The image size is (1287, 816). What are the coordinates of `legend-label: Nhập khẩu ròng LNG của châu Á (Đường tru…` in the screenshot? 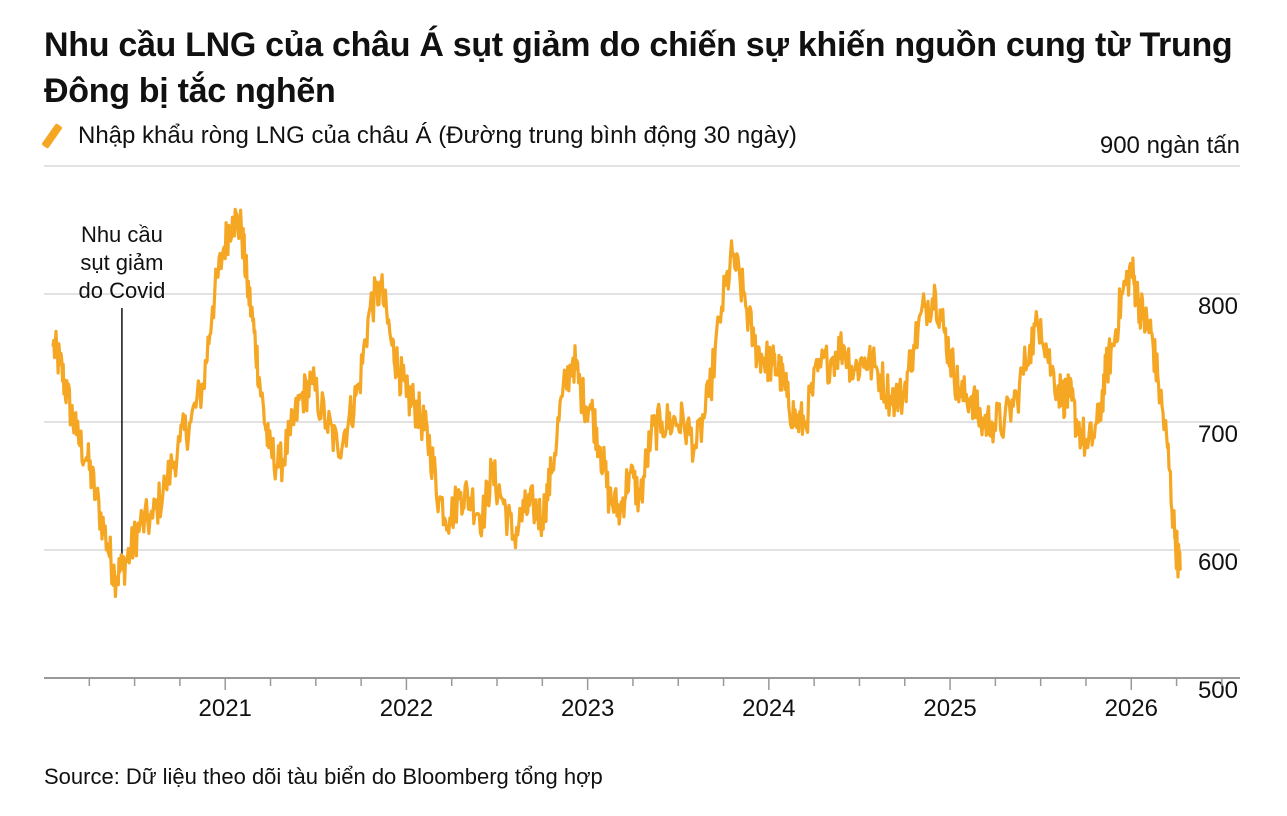 It's located at (437, 135).